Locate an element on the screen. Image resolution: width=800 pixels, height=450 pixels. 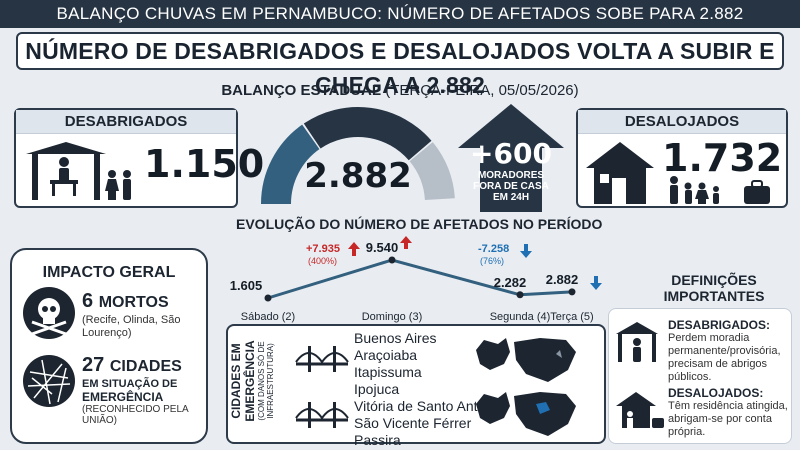
increase-line-2: FORA DE CASA is located at coordinates (511, 186).